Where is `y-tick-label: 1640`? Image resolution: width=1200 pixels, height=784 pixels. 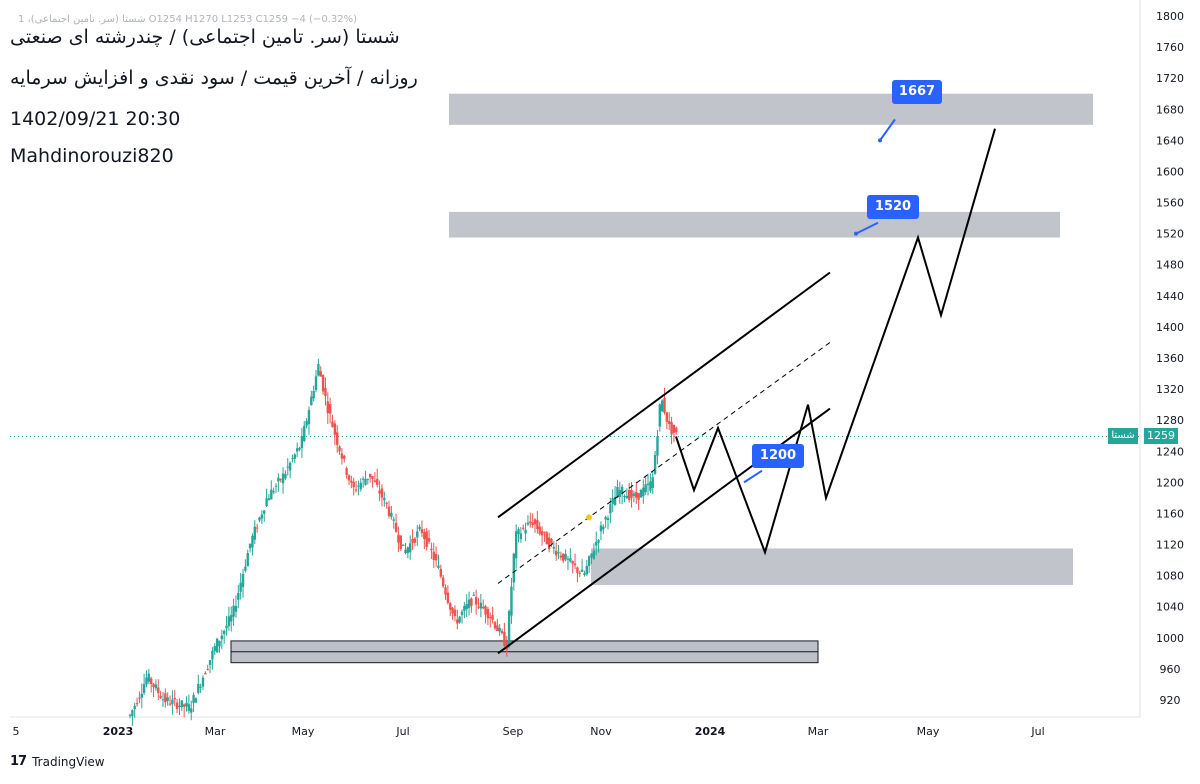 y-tick-label: 1640 is located at coordinates (1170, 140).